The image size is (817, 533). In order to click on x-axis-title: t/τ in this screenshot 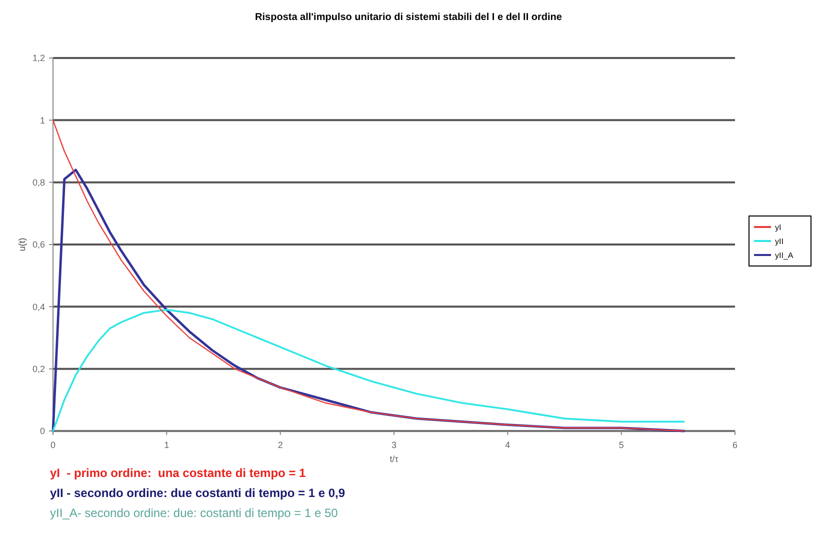, I will do `click(394, 459)`.